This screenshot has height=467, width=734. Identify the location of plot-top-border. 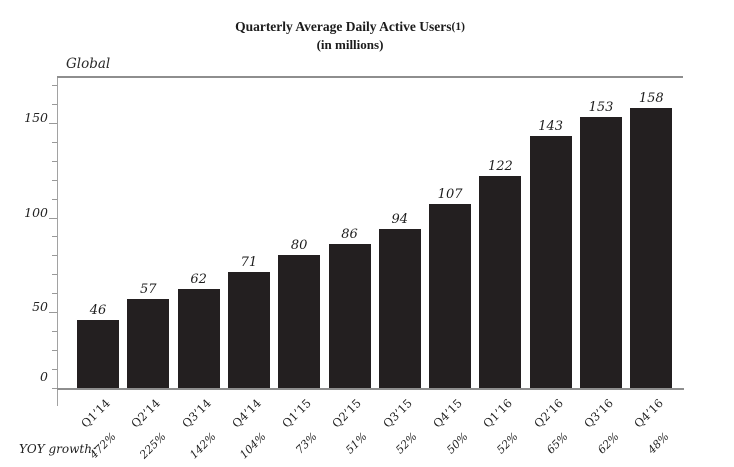
(370, 77).